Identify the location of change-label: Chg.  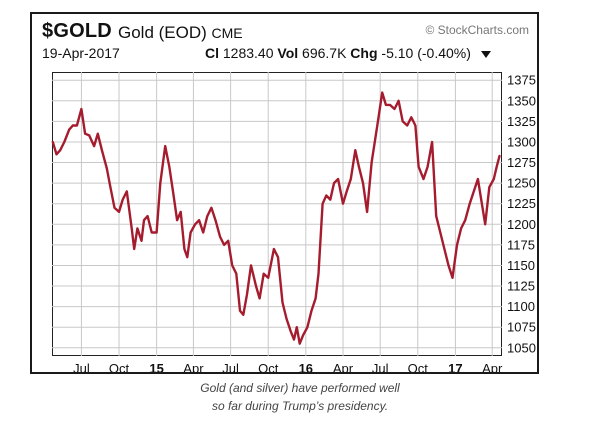
(364, 53).